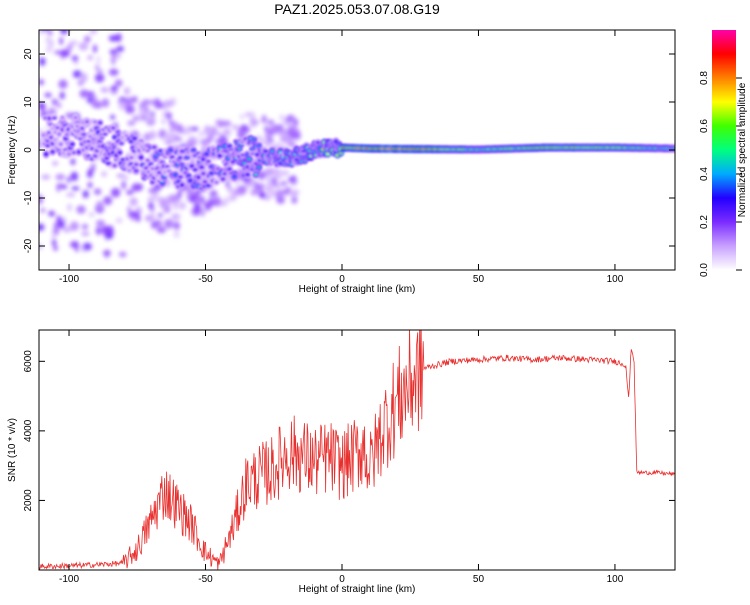 Image resolution: width=750 pixels, height=605 pixels. What do you see at coordinates (205, 279) in the screenshot?
I see `x-tick-label: -50` at bounding box center [205, 279].